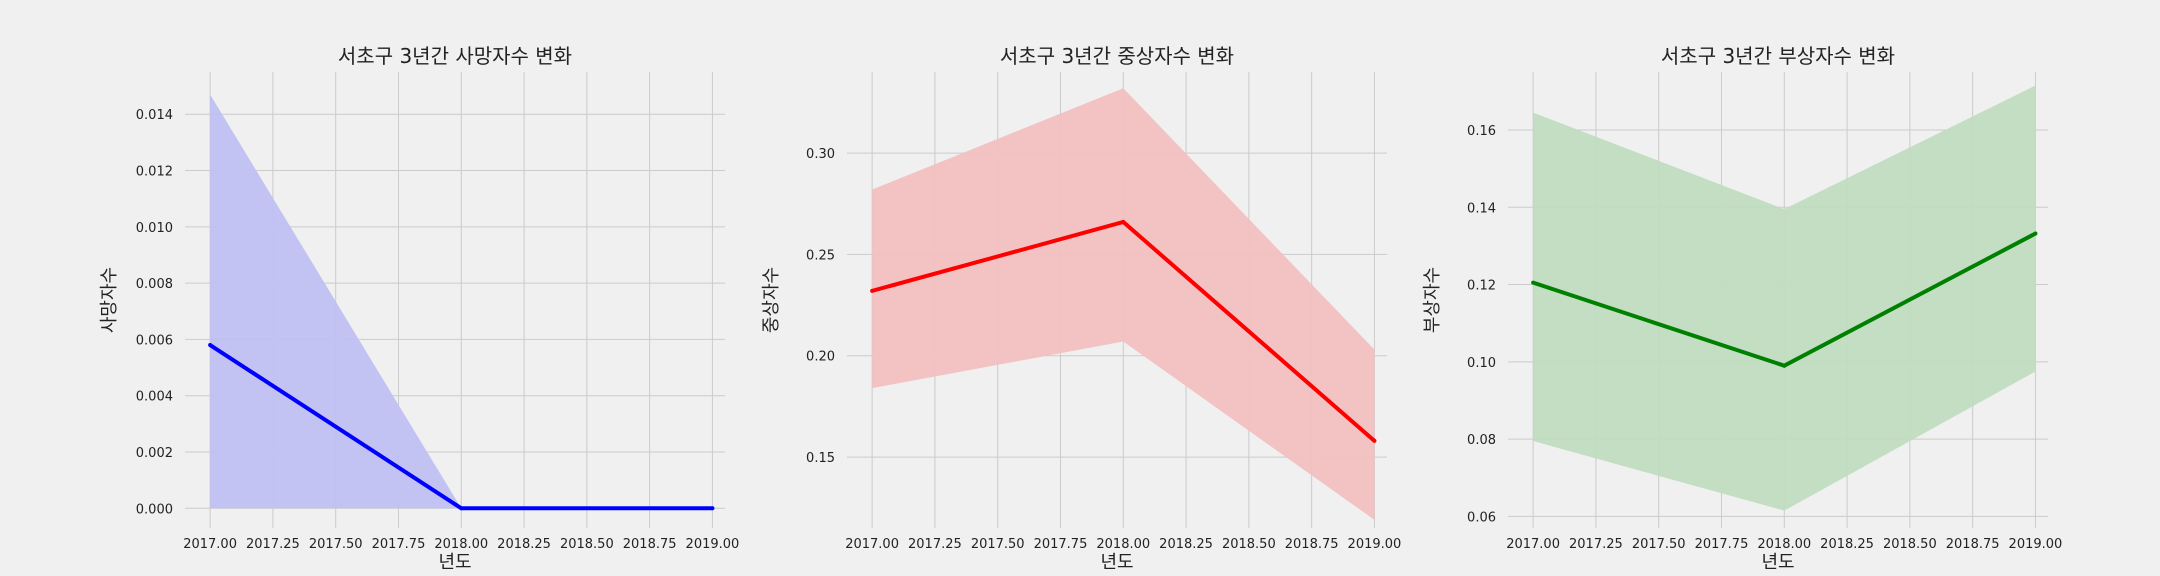  I want to click on chart-title: 서초구 3년간 중상자수 변화, so click(1117, 56).